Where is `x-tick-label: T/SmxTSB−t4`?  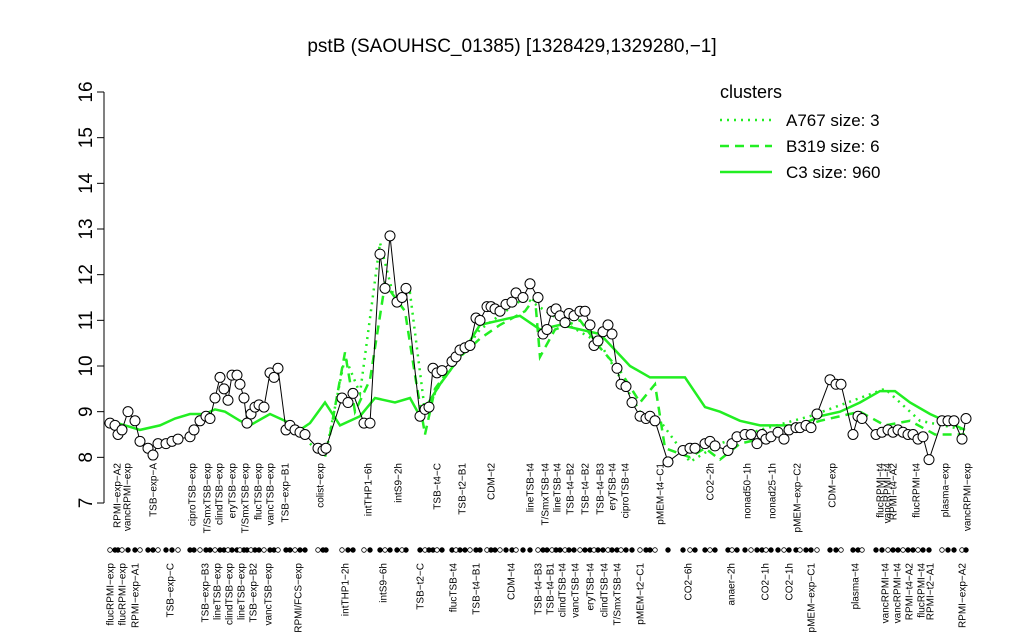 x-tick-label: T/SmxTSB−t4 is located at coordinates (546, 494).